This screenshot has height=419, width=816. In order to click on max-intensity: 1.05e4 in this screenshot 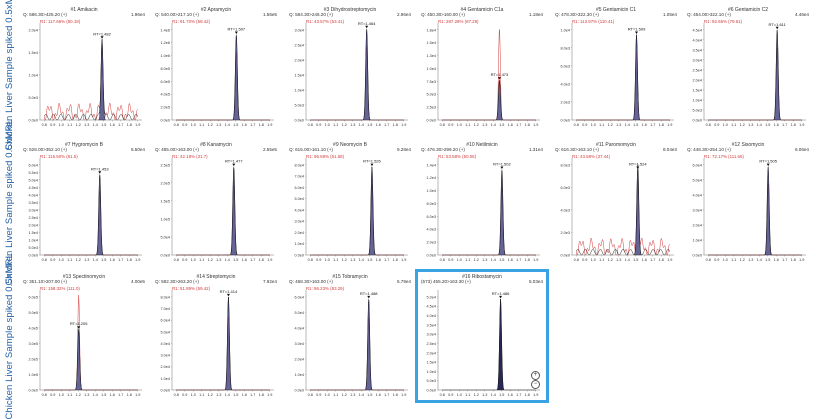, I will do `click(669, 14)`.